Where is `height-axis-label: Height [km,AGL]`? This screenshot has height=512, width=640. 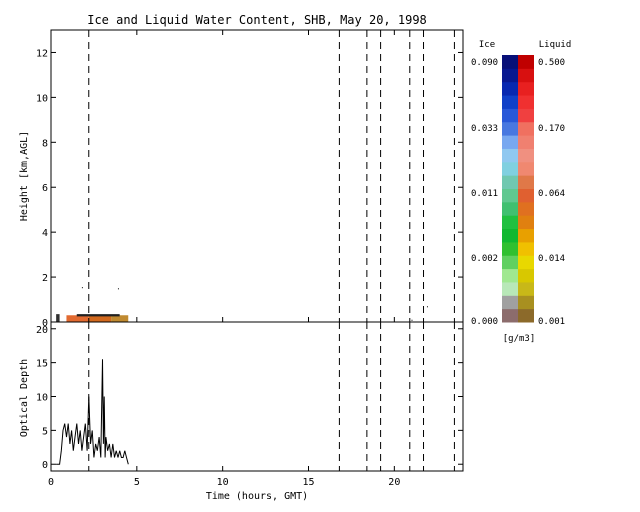
height-axis-label: Height [km,AGL] is located at coordinates (24, 176).